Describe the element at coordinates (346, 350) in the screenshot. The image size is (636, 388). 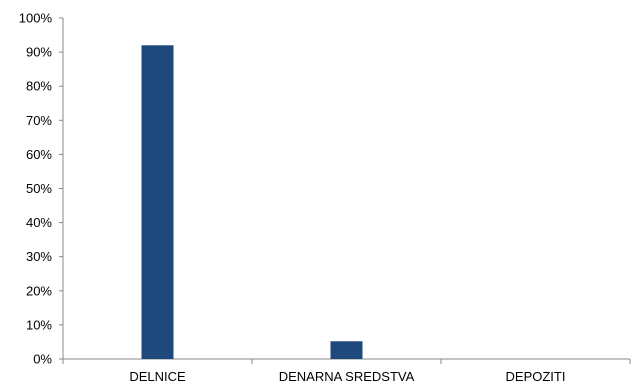
I see `bar-denarna-sredstva` at that location.